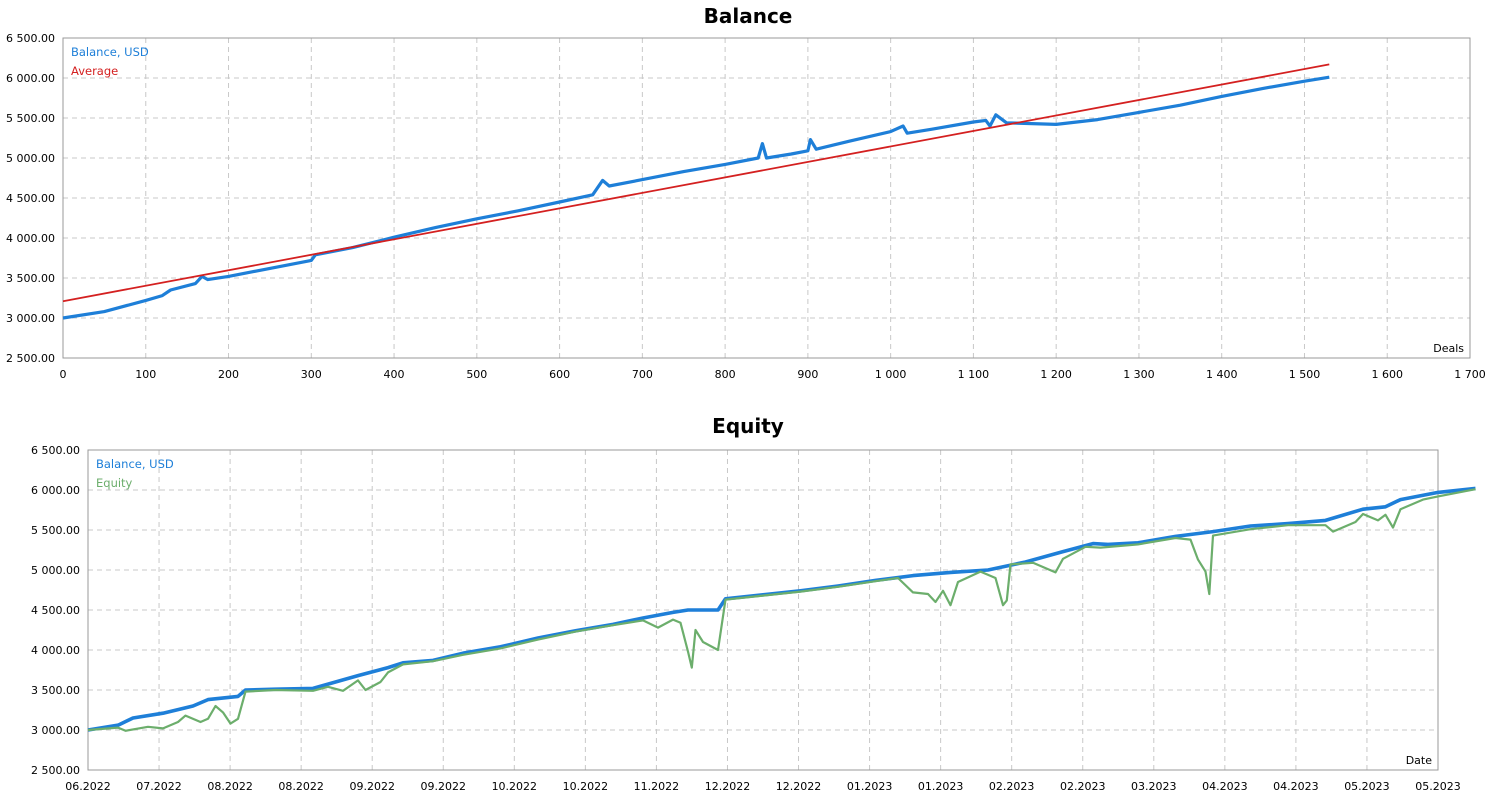  What do you see at coordinates (1470, 374) in the screenshot?
I see `x-tick-label: 1 700` at bounding box center [1470, 374].